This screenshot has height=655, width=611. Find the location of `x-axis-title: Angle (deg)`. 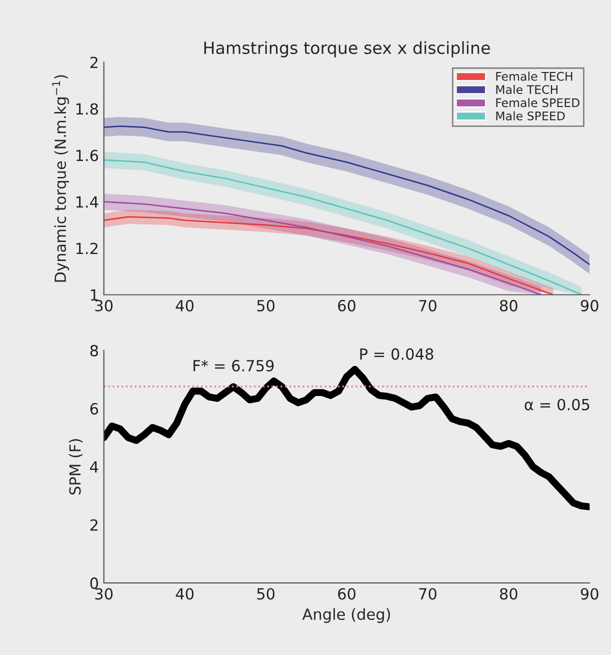

x-axis-title: Angle (deg) is located at coordinates (346, 615).